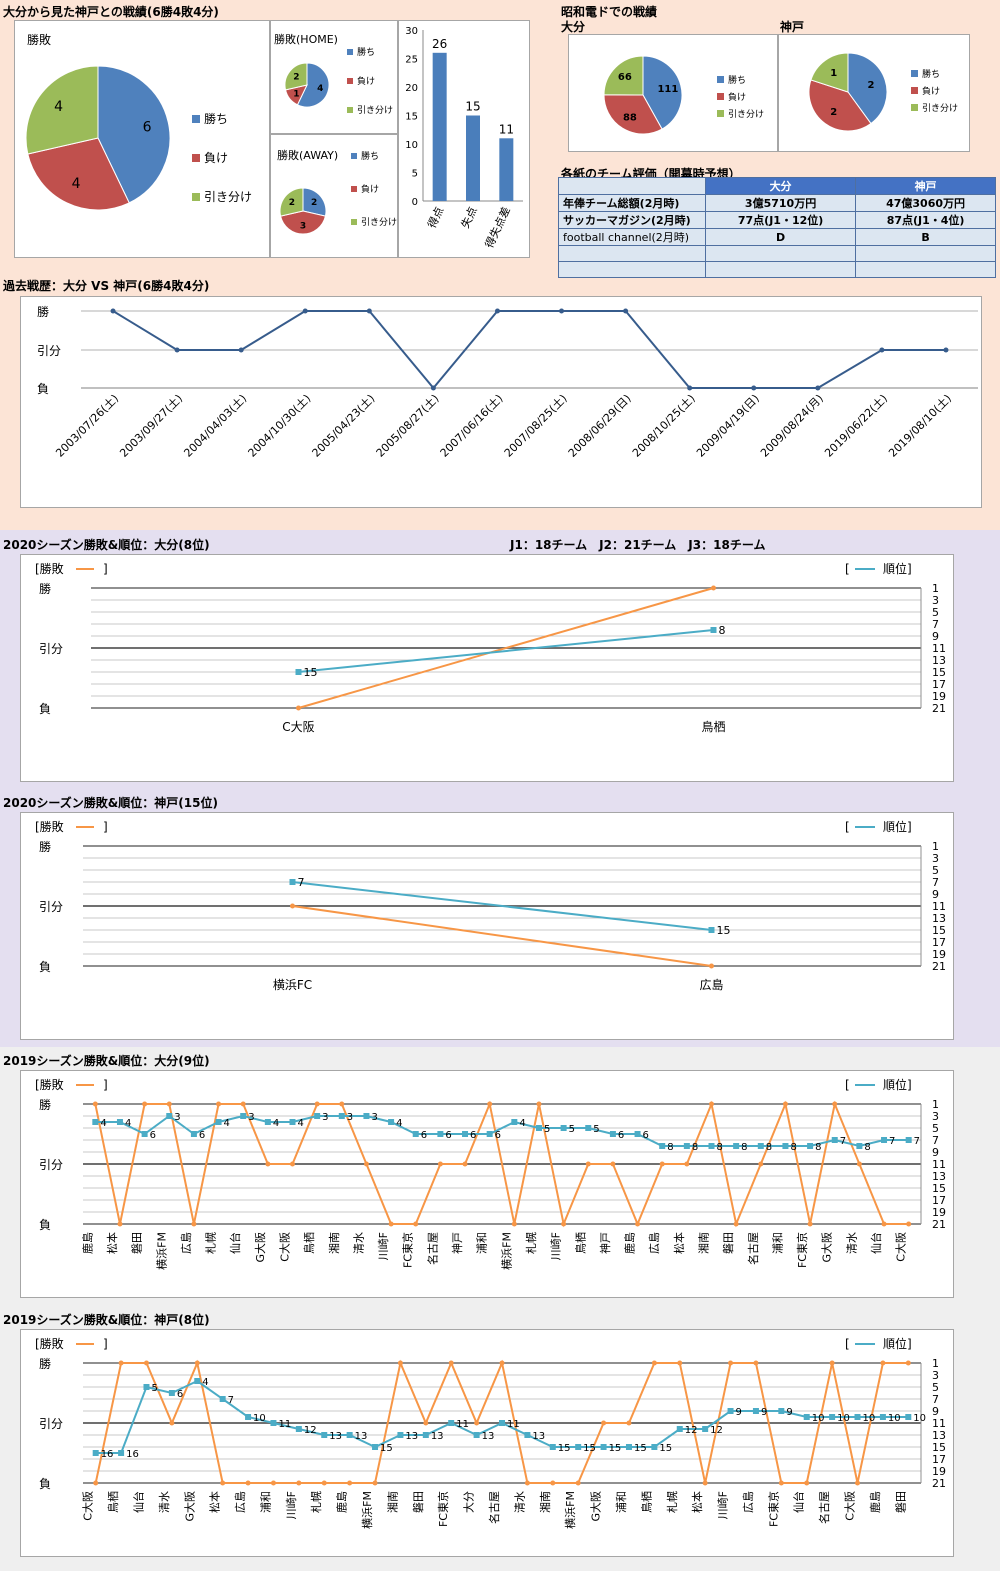 The width and height of the screenshot is (1000, 1571). Describe the element at coordinates (39, 40) in the screenshot. I see `pie-total-title: 勝敗` at that location.